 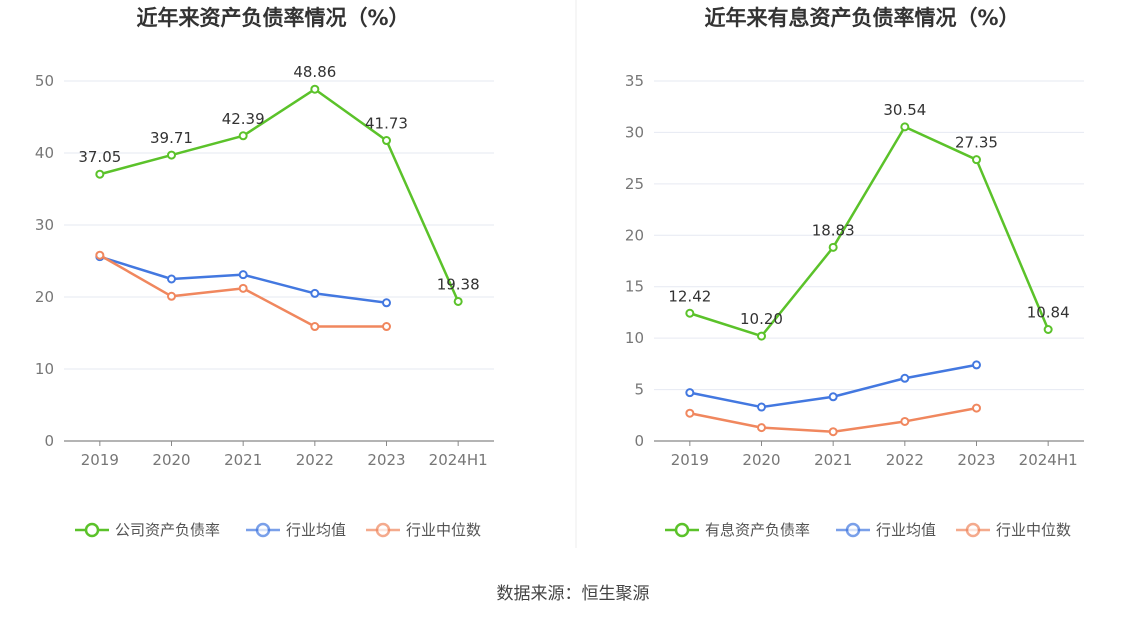 I want to click on y-tick-label: 35, so click(x=634, y=81).